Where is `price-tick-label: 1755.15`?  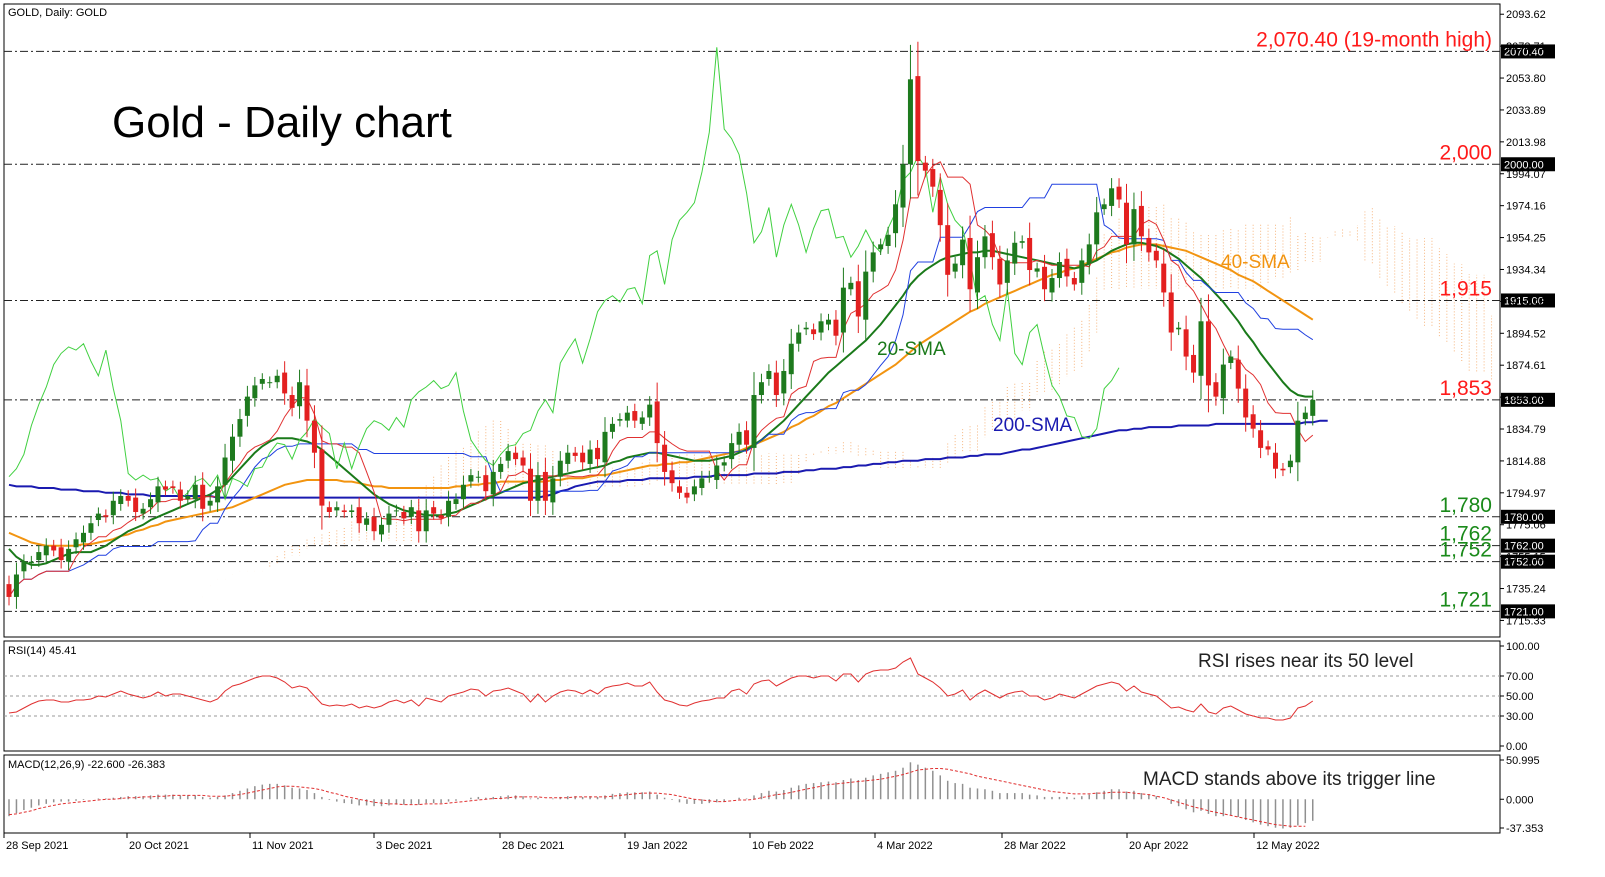 price-tick-label: 1755.15 is located at coordinates (1526, 558).